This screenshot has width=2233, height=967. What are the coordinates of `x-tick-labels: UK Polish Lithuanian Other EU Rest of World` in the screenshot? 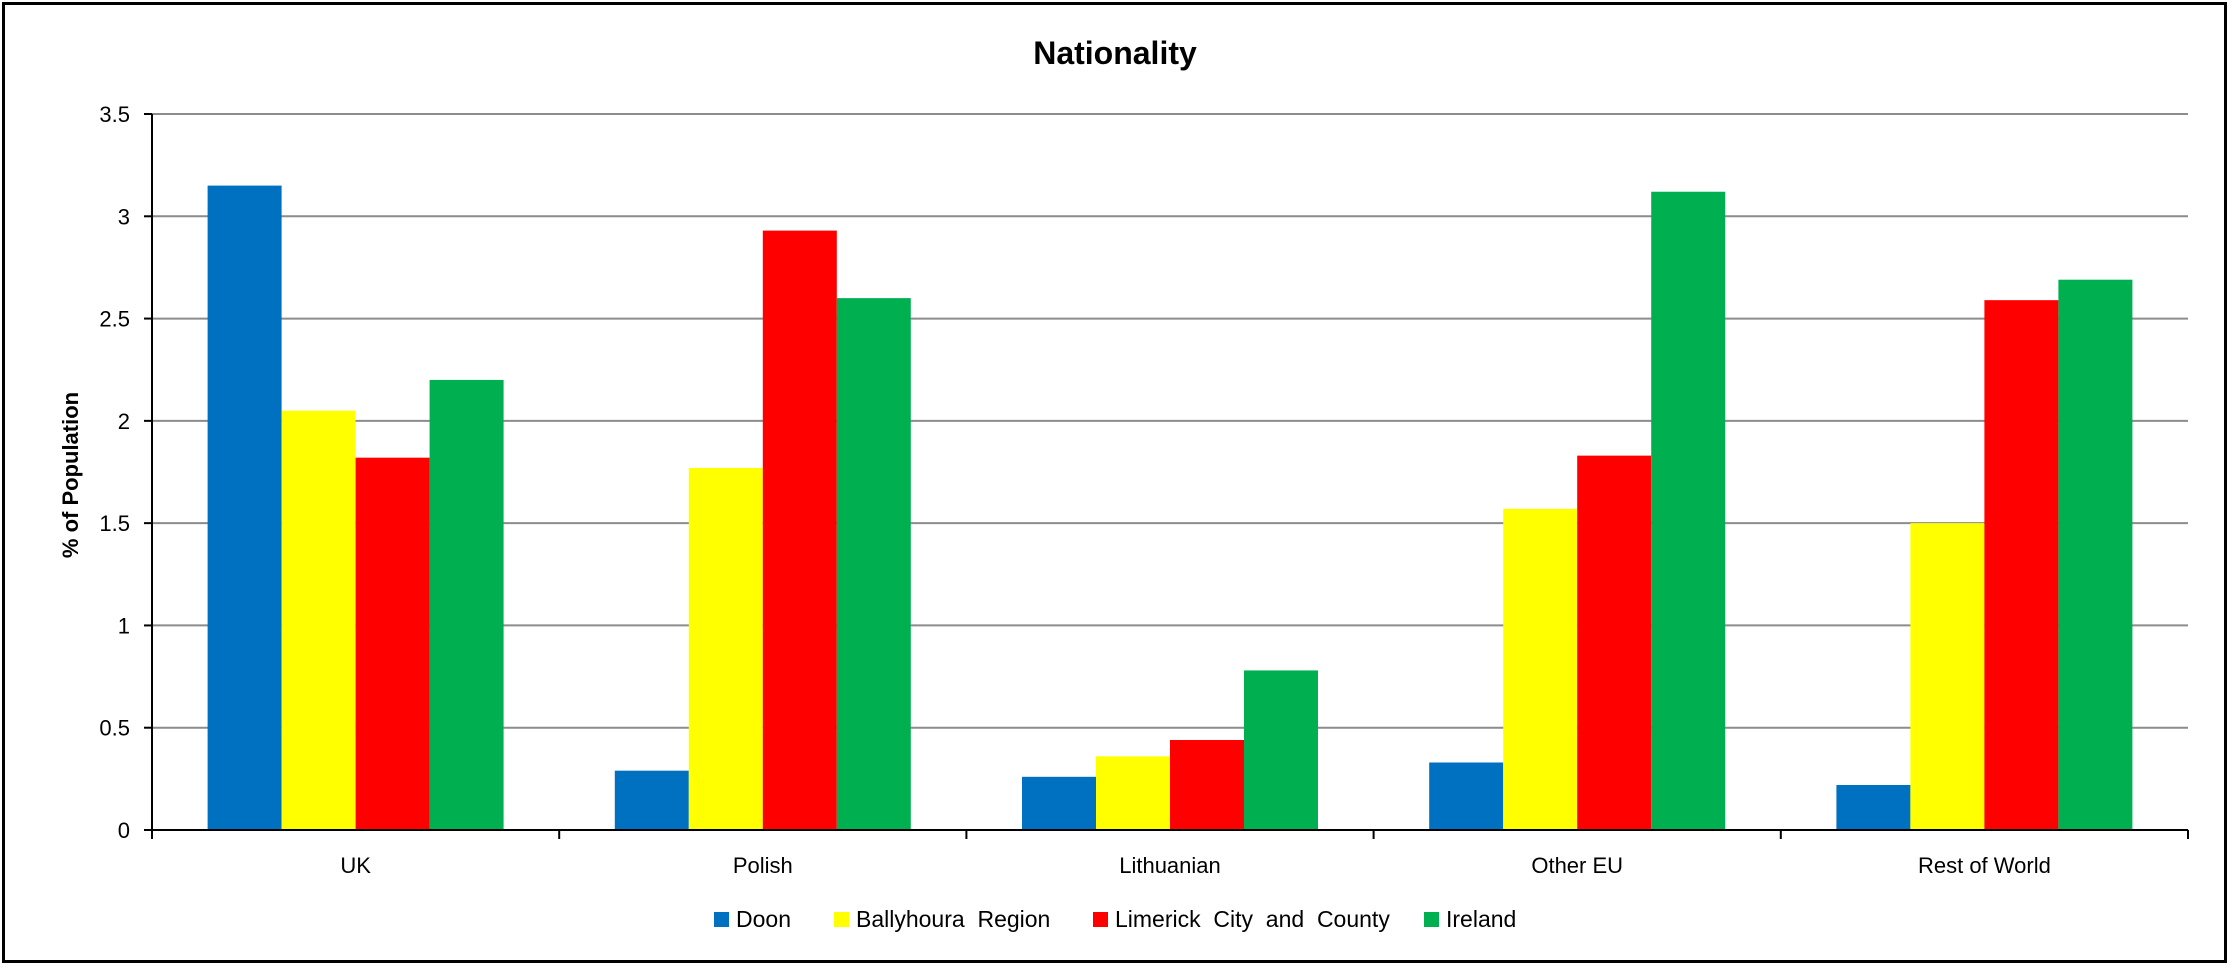 It's located at (1195, 865).